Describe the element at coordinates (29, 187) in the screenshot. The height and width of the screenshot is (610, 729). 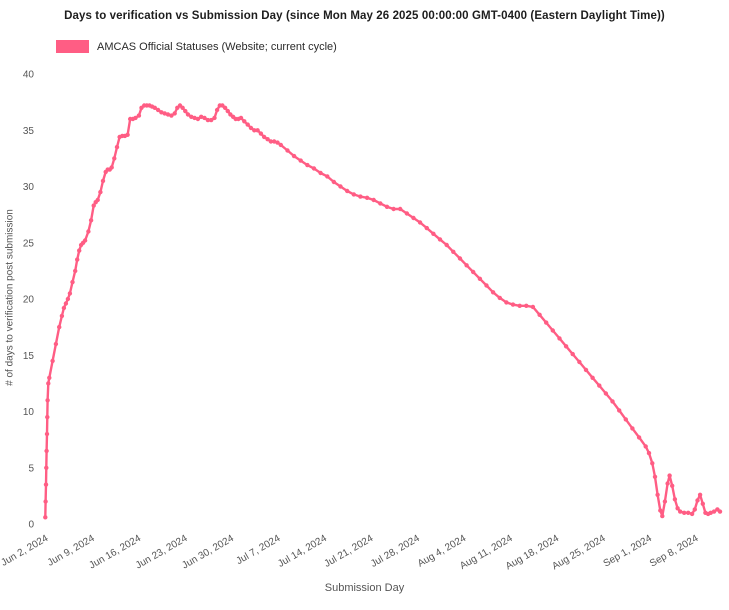
I see `y-tick-label: 30` at that location.